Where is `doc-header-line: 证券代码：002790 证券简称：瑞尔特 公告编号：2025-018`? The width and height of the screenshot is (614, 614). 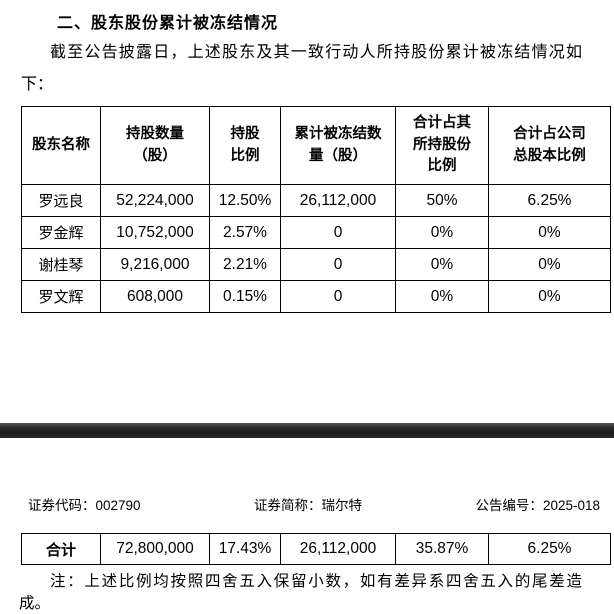
doc-header-line: 证券代码：002790 证券简称：瑞尔特 公告编号：2025-018 is located at coordinates (314, 504).